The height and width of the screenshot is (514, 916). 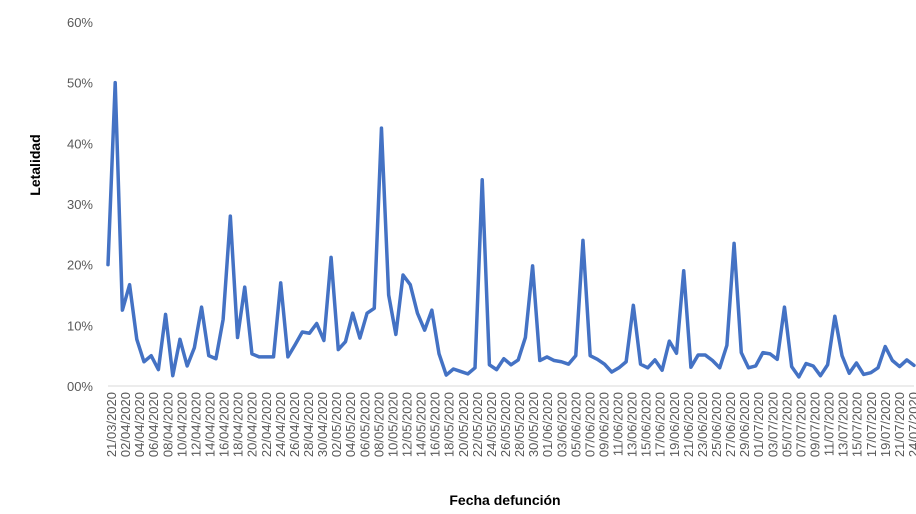 I want to click on x-tick-label: 11/06/2020, so click(x=618, y=424).